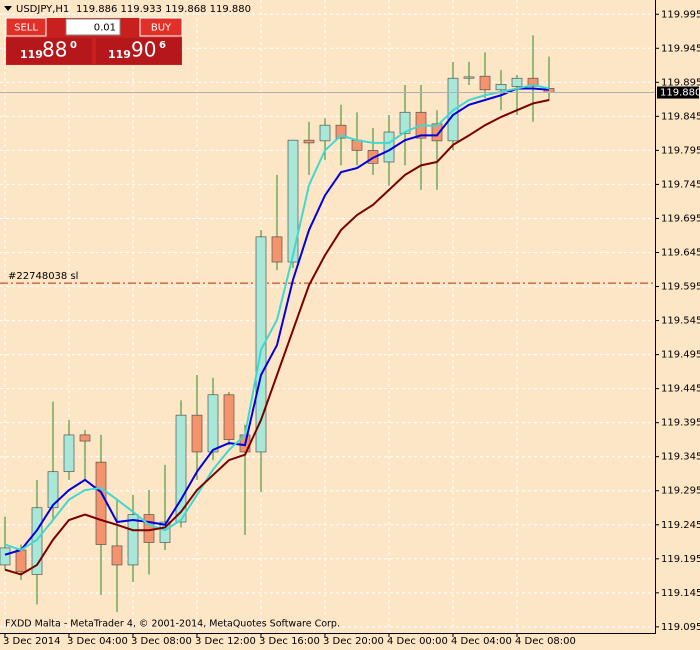 This screenshot has height=650, width=700. What do you see at coordinates (225, 641) in the screenshot?
I see `x-tick-label: 3 Dec 12:00` at bounding box center [225, 641].